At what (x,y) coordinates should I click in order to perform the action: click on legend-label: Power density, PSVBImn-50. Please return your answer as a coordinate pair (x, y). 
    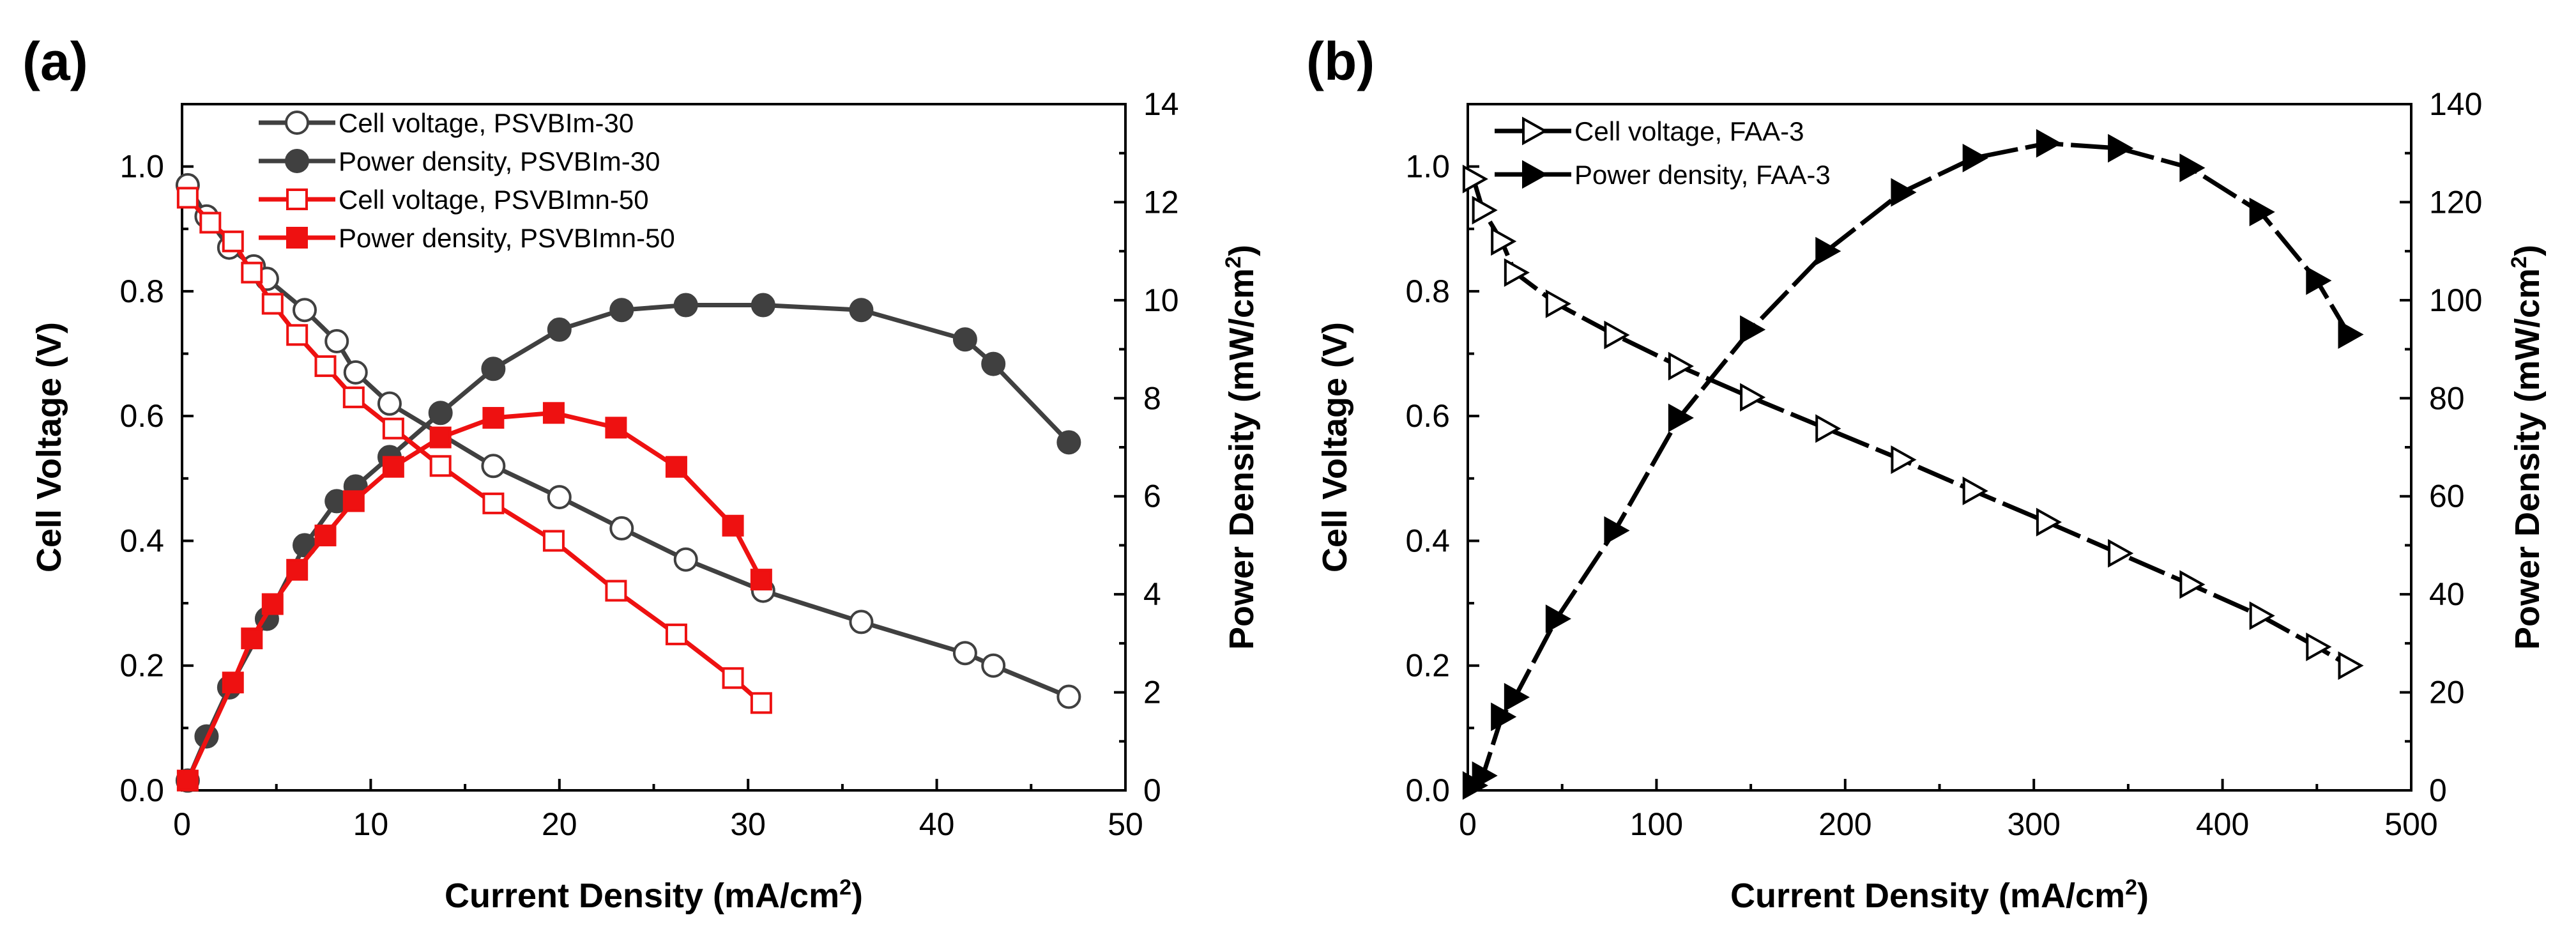
    Looking at the image, I should click on (507, 238).